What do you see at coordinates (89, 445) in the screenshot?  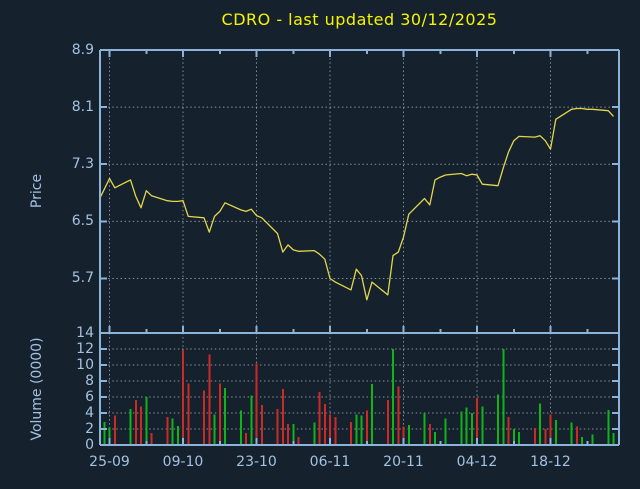 I see `volume-tick-label: 0` at bounding box center [89, 445].